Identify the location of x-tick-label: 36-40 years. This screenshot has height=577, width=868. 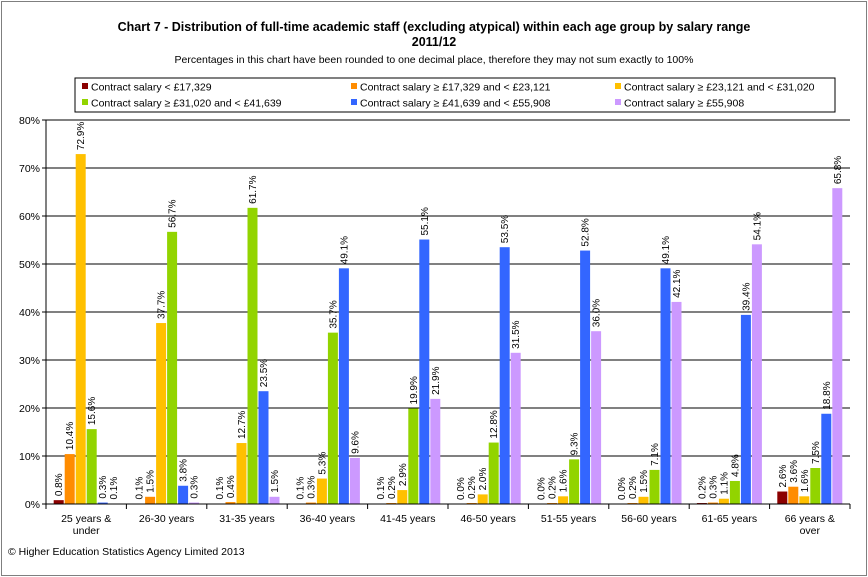
(327, 519).